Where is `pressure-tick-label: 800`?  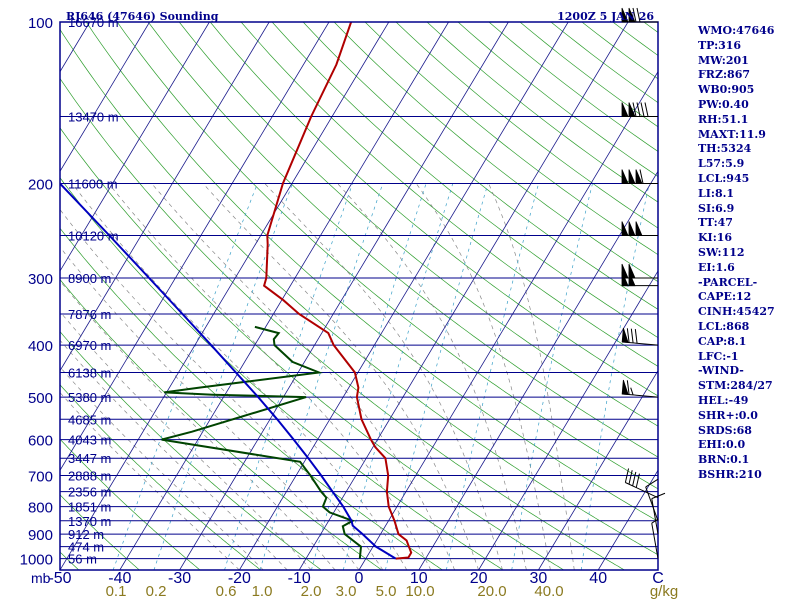
pressure-tick-label: 800 is located at coordinates (40, 508).